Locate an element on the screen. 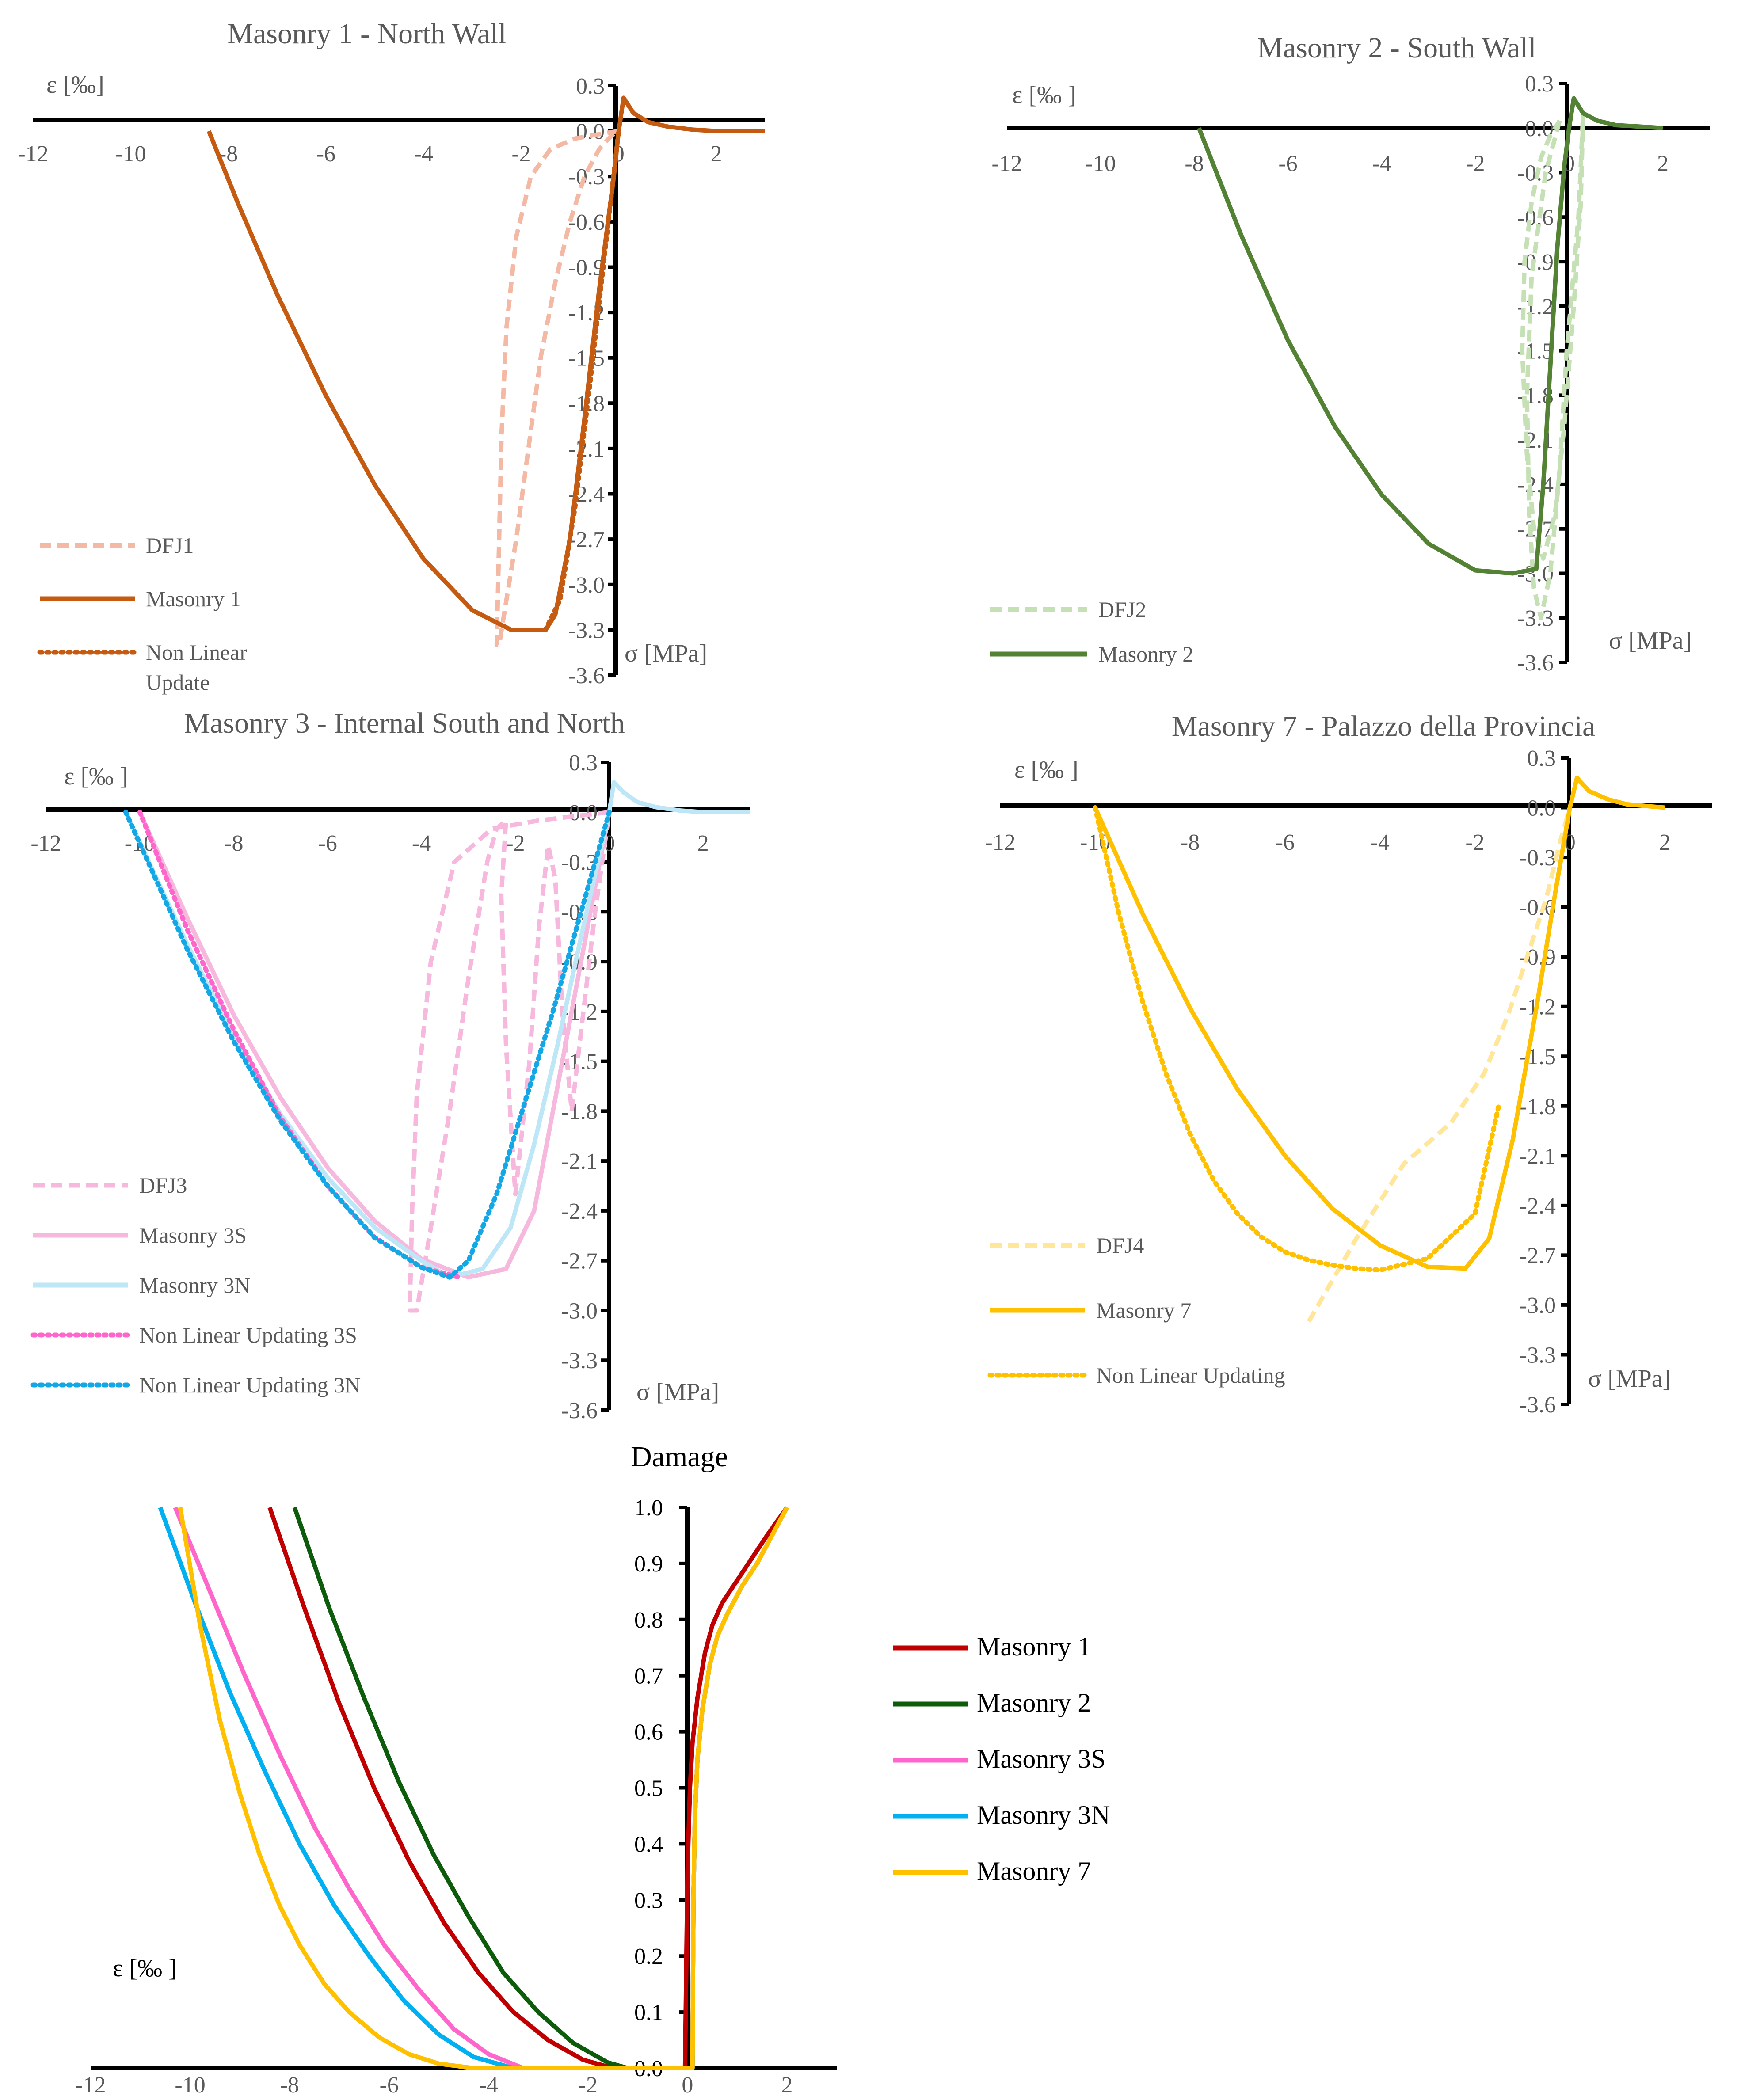  legend-label-non-linear-updating-3n: Non Linear Updating 3N is located at coordinates (250, 1385).